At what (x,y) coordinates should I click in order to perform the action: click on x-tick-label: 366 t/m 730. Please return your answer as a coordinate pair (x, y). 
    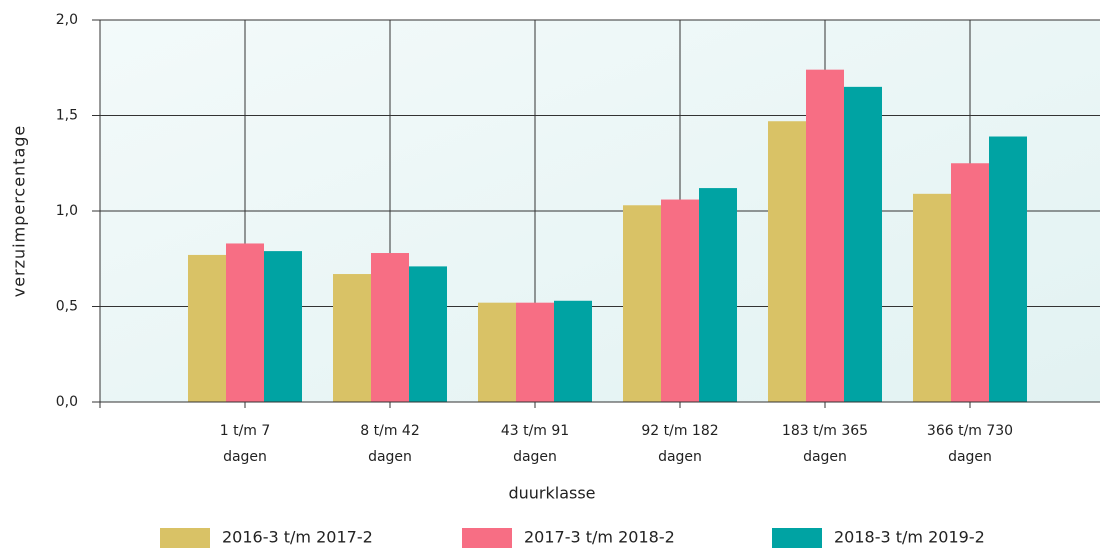
    Looking at the image, I should click on (970, 431).